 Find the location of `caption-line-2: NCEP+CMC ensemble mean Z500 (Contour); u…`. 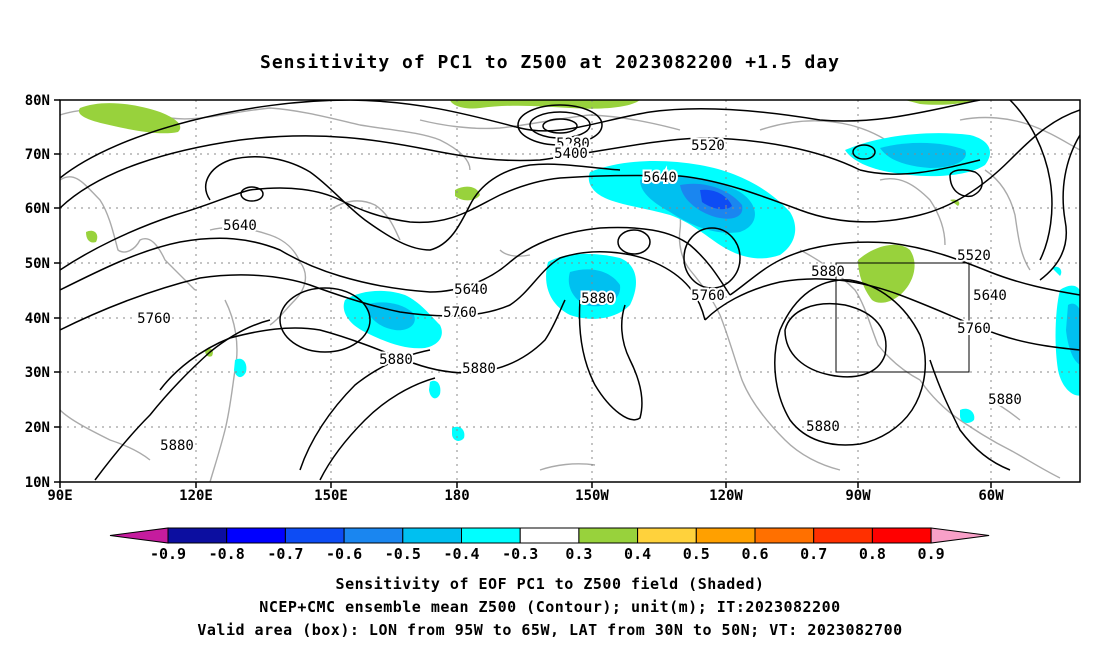

caption-line-2: NCEP+CMC ensemble mean Z500 (Contour); u… is located at coordinates (550, 607).